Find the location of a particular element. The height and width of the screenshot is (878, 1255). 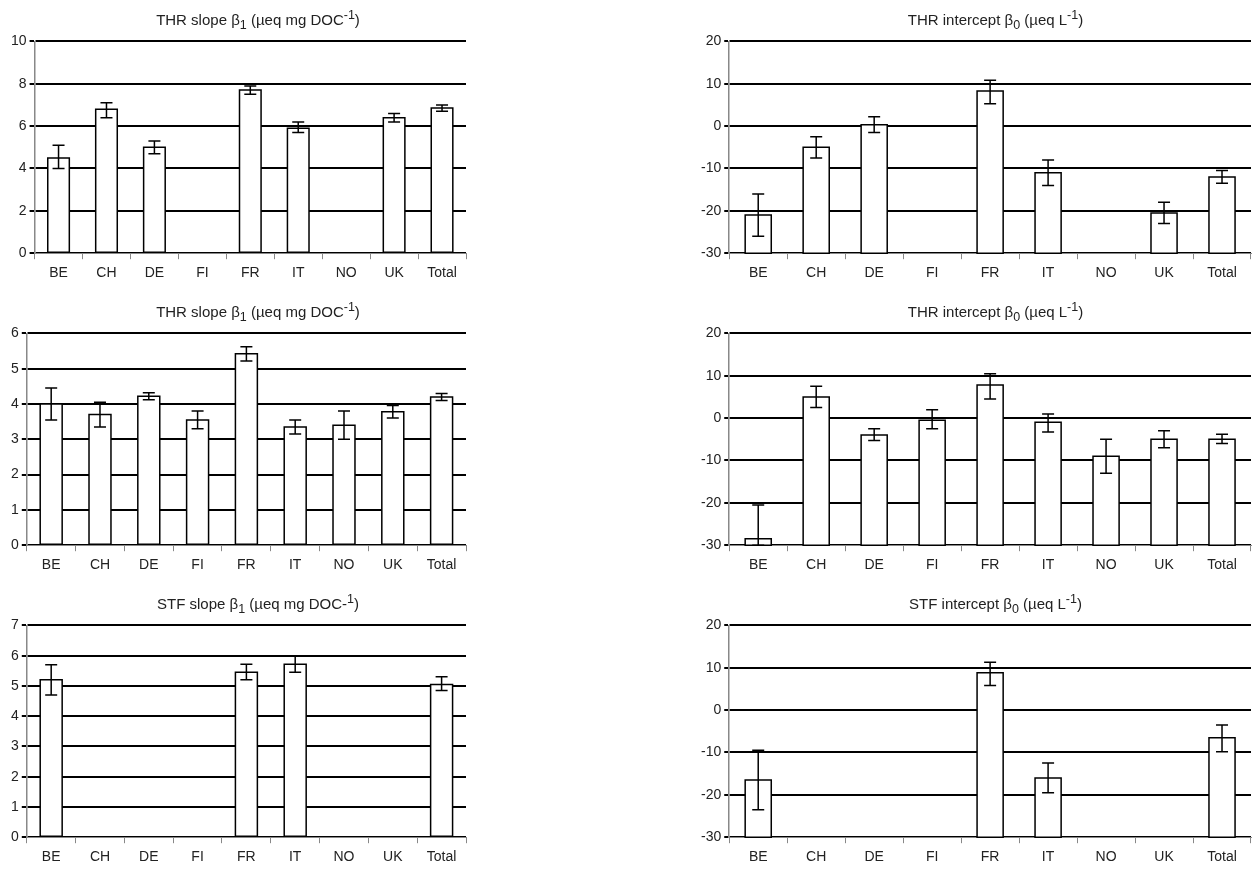

chart-title: STF intercept β$_{0}$ (µeq L$^{-1}$) is located at coordinates (995, 604).